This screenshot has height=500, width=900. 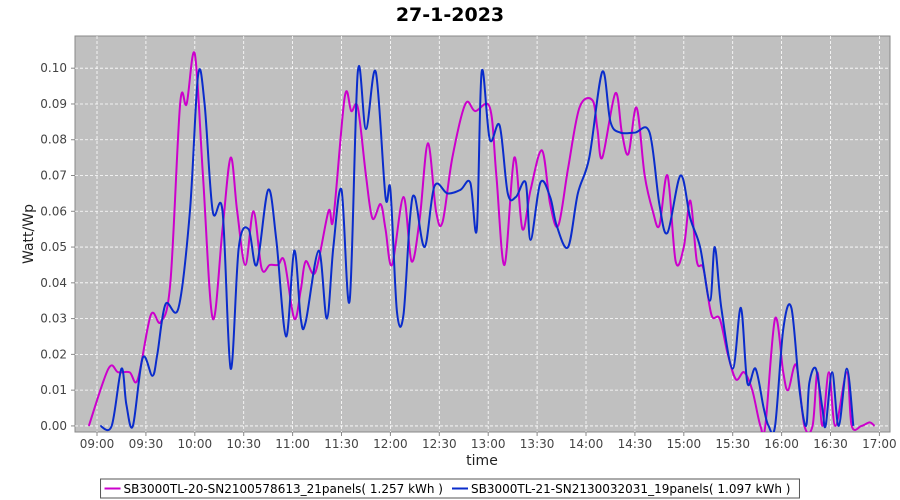 I want to click on x-tick-label: 14:00, so click(x=586, y=444).